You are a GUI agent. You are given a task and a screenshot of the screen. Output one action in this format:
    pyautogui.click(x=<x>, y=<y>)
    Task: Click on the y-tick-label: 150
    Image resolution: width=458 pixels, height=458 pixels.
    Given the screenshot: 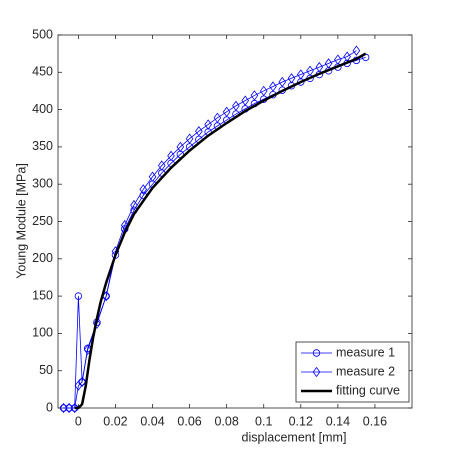 What is the action you would take?
    pyautogui.click(x=42, y=295)
    